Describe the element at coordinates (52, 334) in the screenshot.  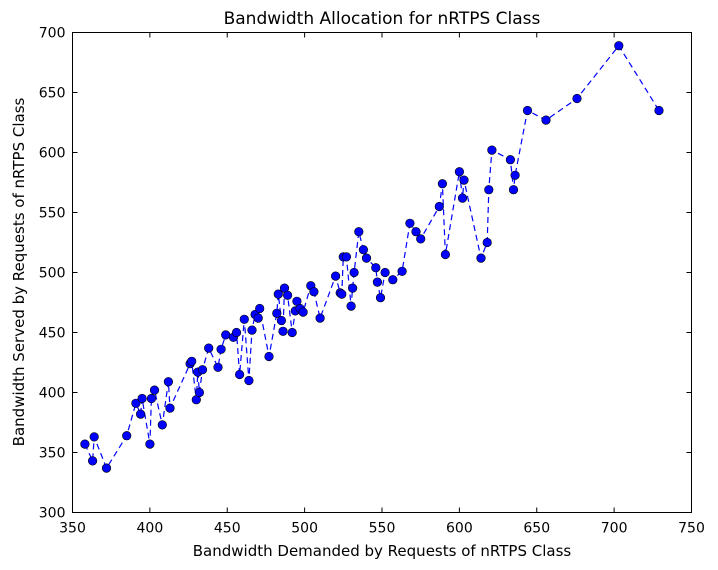
I see `y-tick-label: 450` at that location.